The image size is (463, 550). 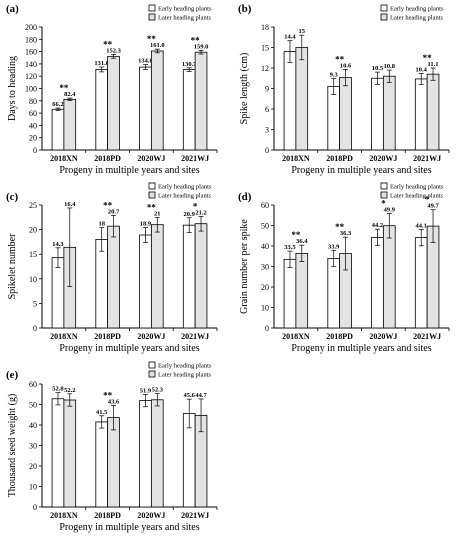 What do you see at coordinates (157, 213) in the screenshot?
I see `data-label: 21` at bounding box center [157, 213].